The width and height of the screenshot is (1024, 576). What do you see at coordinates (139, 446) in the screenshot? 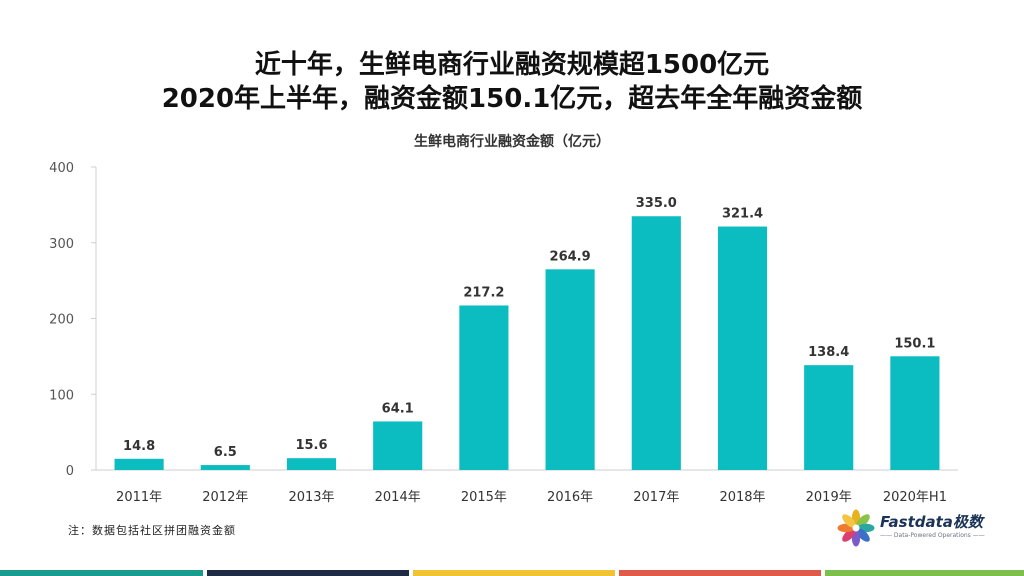
I see `value-label: 14.8` at bounding box center [139, 446].